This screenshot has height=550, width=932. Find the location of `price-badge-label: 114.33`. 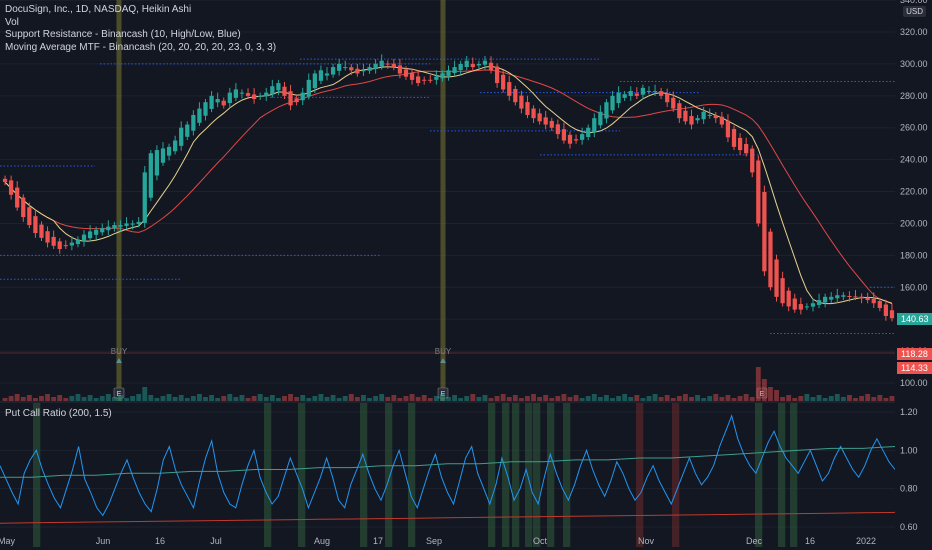

price-badge-label: 114.33 is located at coordinates (914, 368).